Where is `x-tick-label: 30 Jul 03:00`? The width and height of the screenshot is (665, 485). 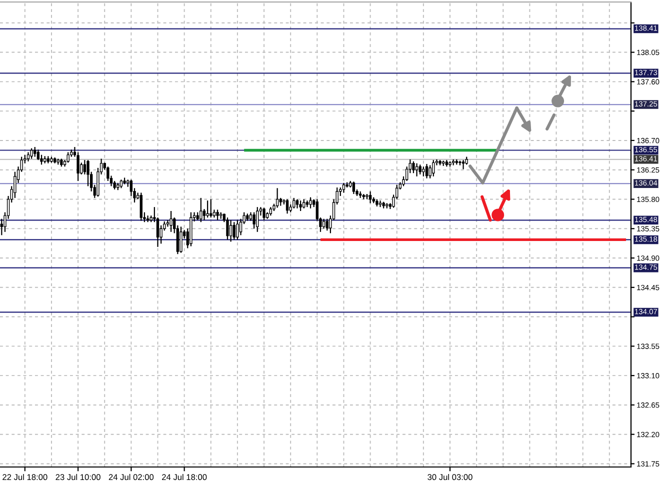 x-tick-label: 30 Jul 03:00 is located at coordinates (450, 477).